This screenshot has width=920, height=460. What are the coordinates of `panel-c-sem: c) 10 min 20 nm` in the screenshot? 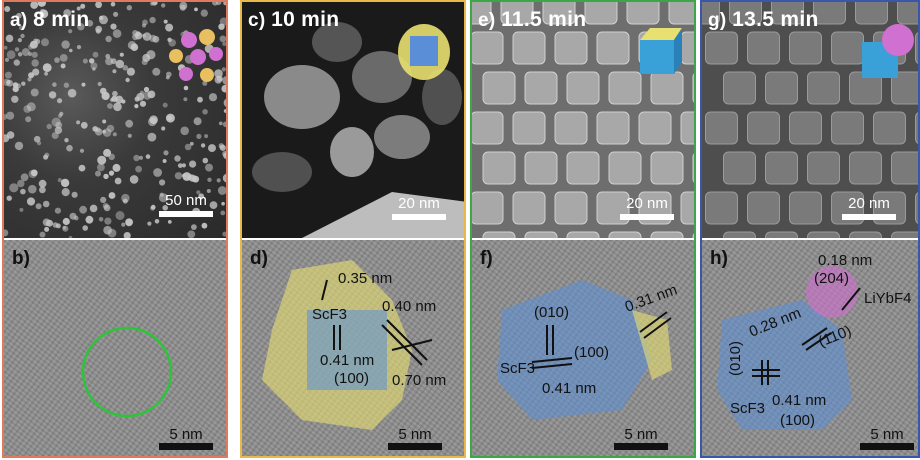 It's located at (353, 120).